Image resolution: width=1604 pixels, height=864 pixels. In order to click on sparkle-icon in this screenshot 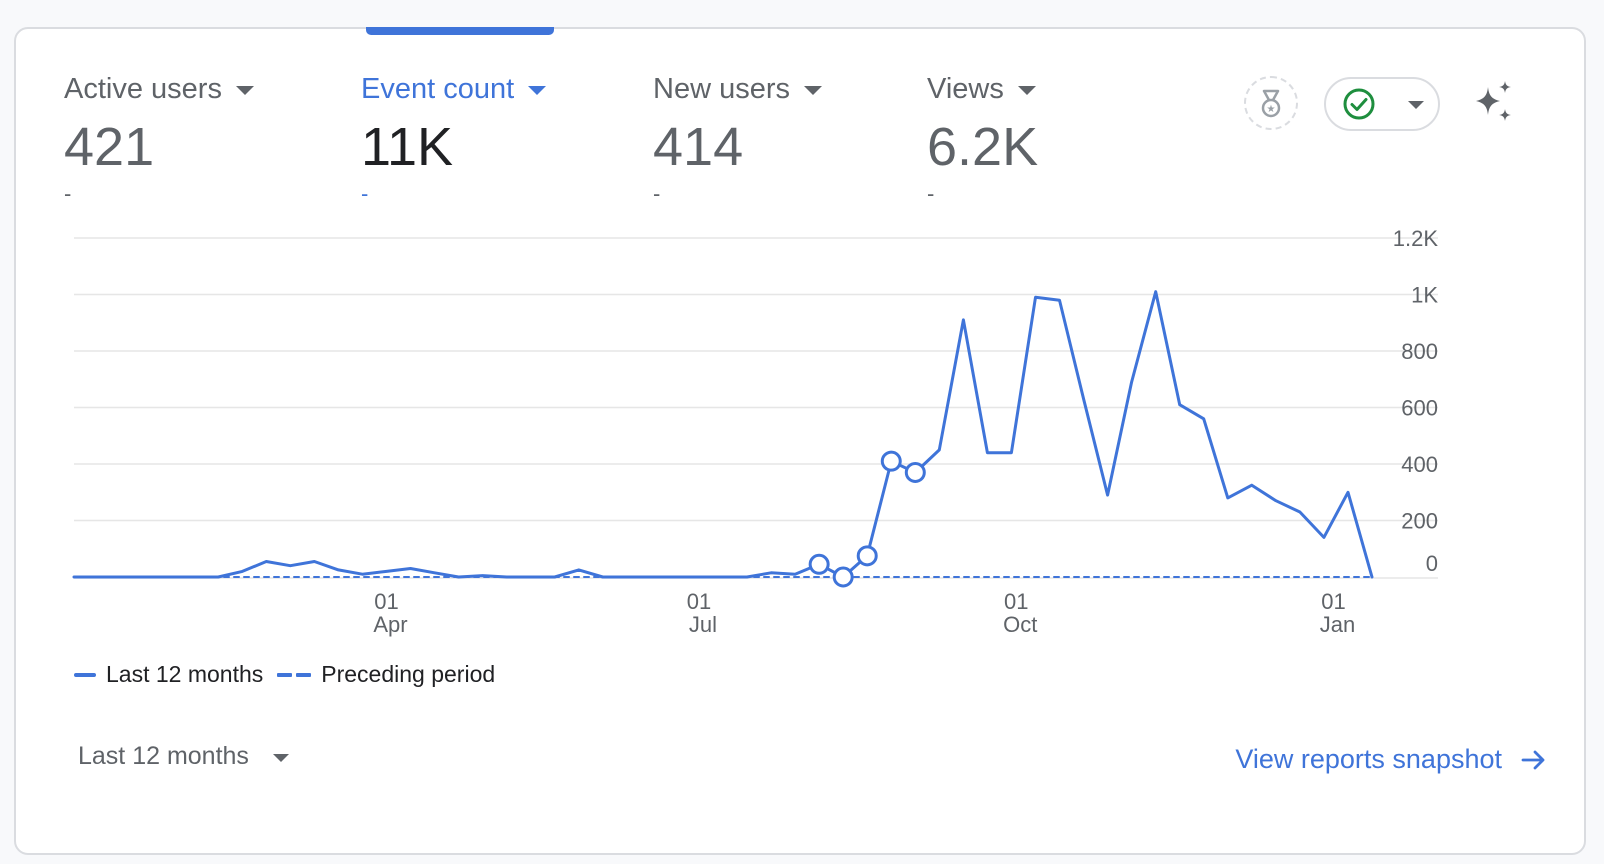, I will do `click(1493, 101)`.